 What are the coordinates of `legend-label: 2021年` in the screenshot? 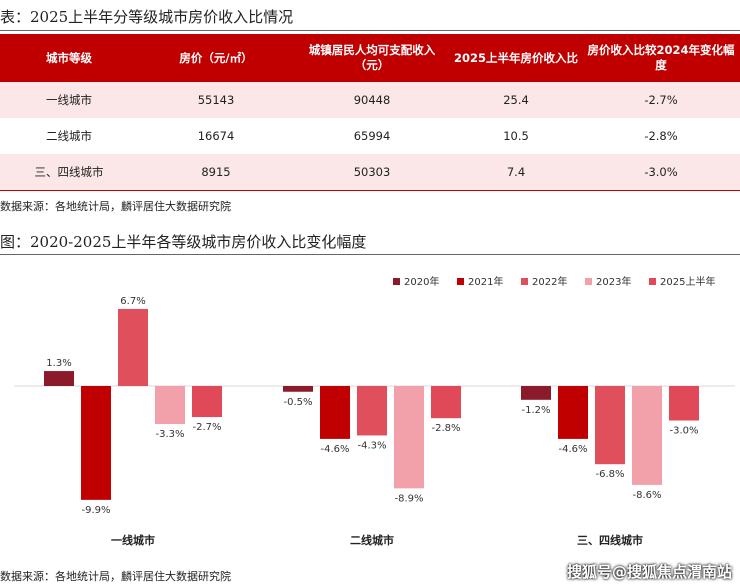 It's located at (485, 281).